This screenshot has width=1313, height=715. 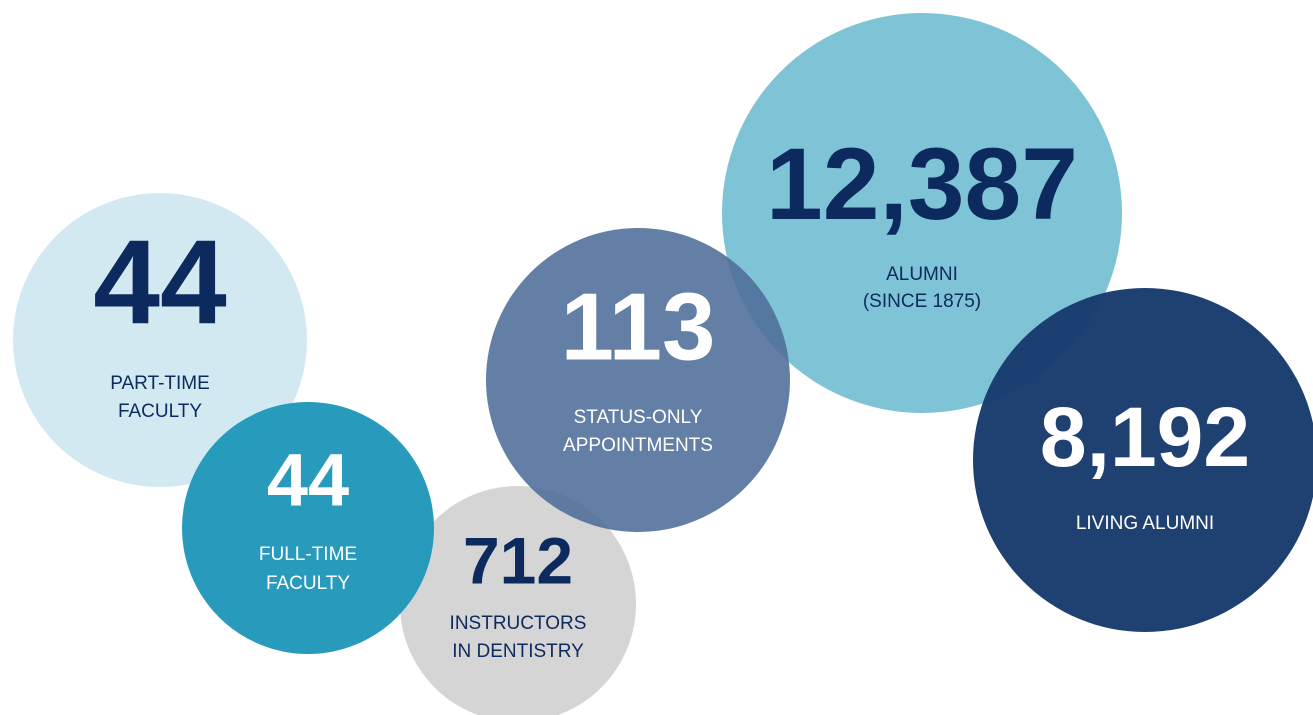 I want to click on instructors-bubble: 712 INSTRUCTORS IN DENTISTRY, so click(x=518, y=600).